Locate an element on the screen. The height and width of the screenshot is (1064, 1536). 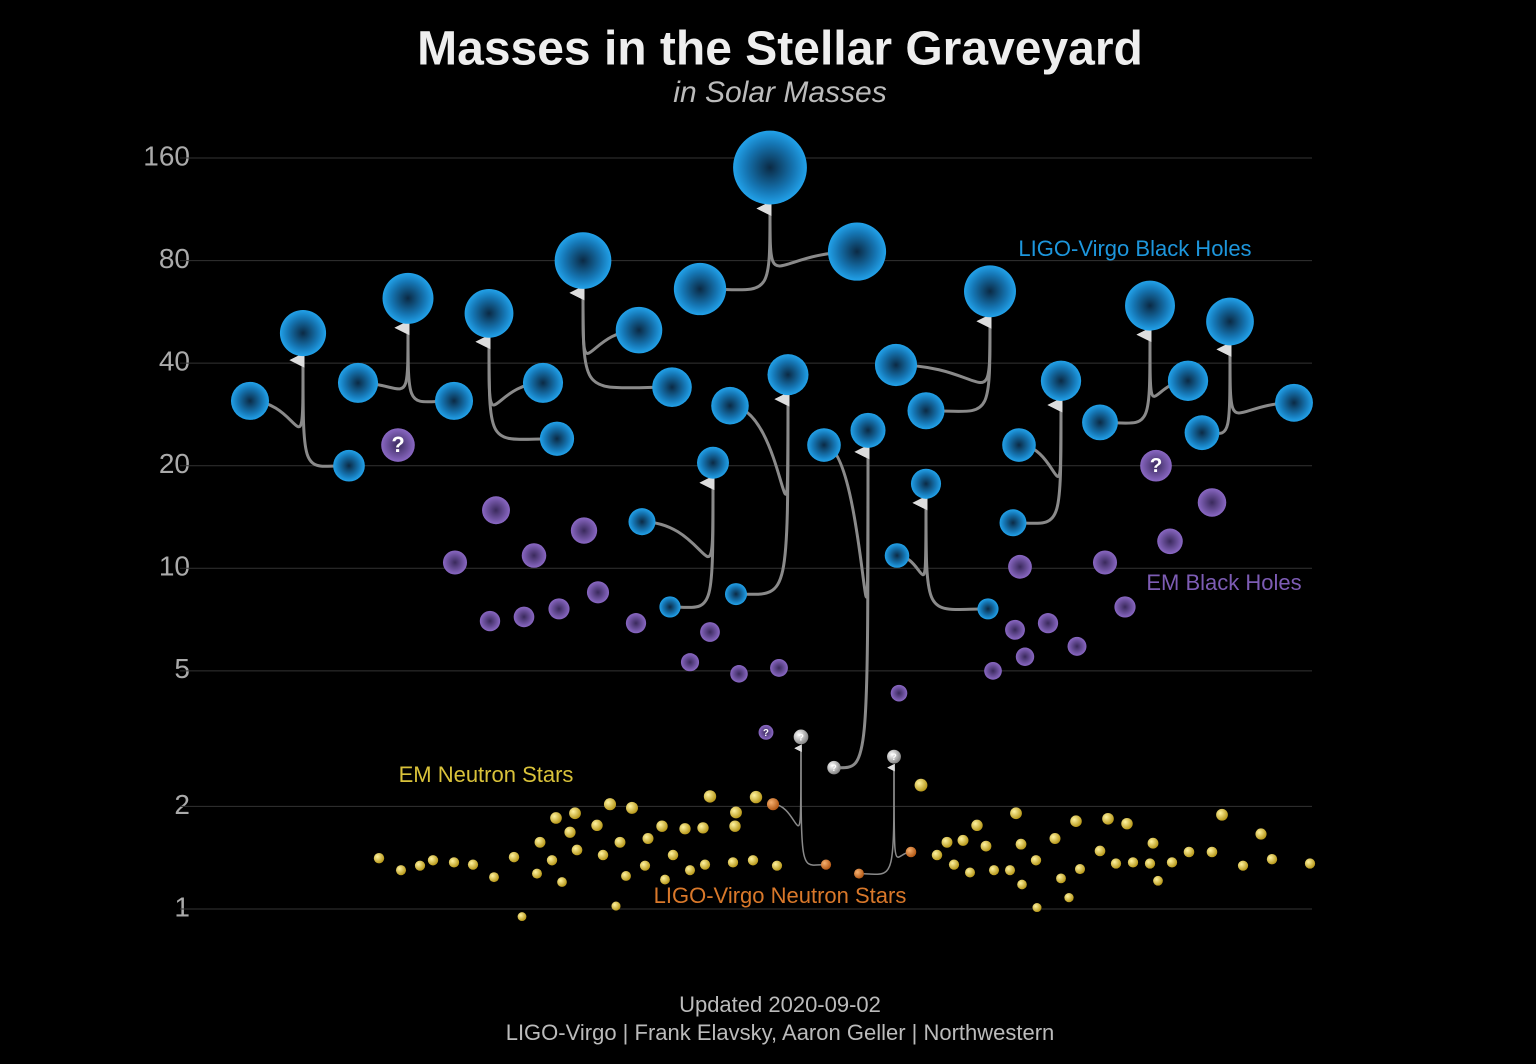
footer-line: Updated 2020-09-02 is located at coordinates (780, 1004).